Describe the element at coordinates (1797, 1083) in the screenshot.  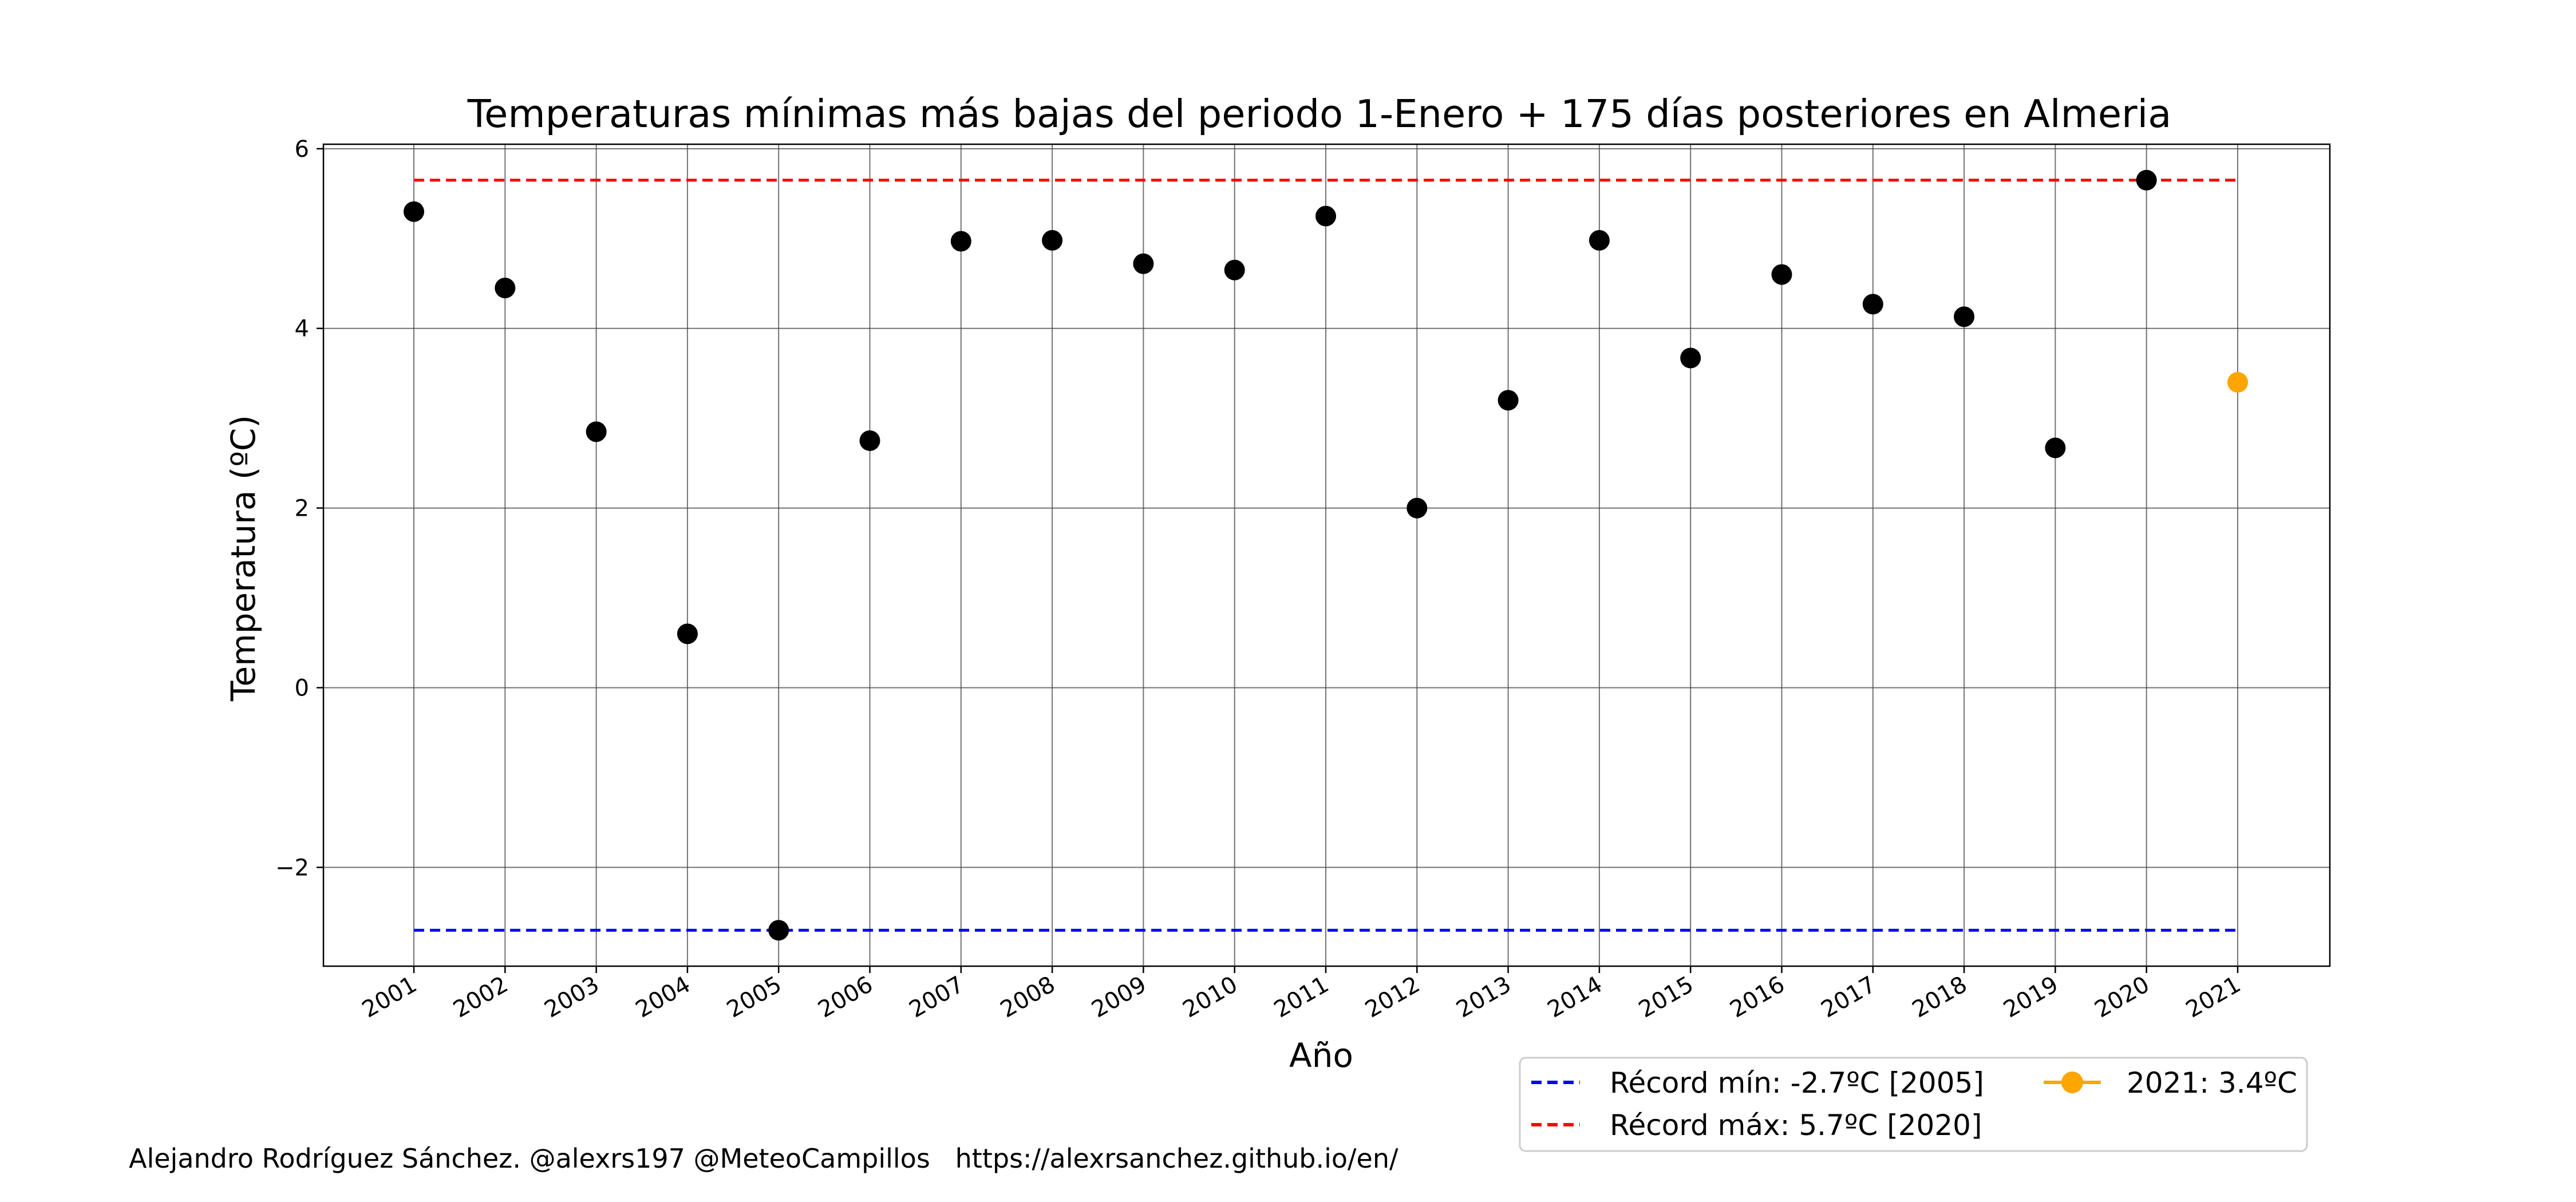
I see `legend-label-record-min: Récord mín: -2.7ºC [2005]` at that location.